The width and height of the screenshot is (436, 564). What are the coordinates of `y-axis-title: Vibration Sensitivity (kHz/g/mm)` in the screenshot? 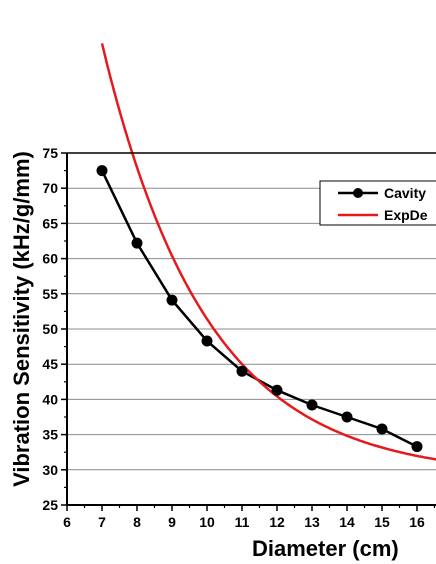 It's located at (21, 319).